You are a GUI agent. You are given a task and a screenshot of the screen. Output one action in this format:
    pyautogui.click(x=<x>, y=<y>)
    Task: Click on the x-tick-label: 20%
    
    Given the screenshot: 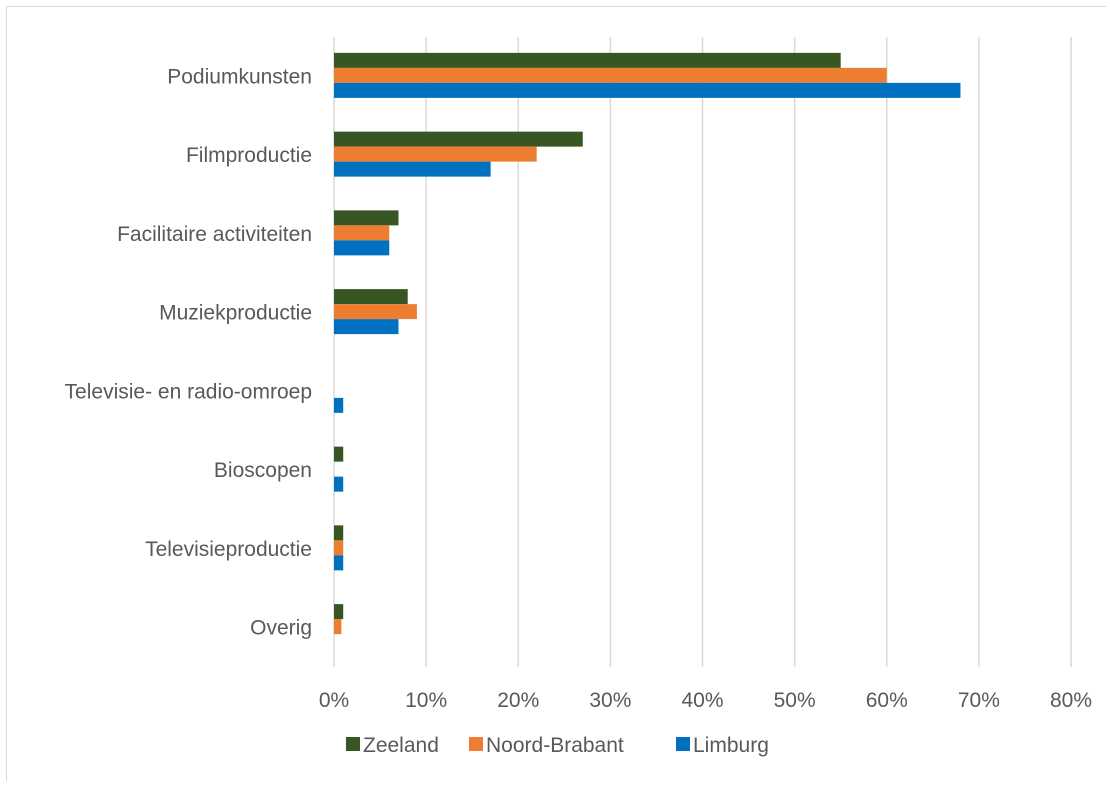 What is the action you would take?
    pyautogui.click(x=518, y=700)
    